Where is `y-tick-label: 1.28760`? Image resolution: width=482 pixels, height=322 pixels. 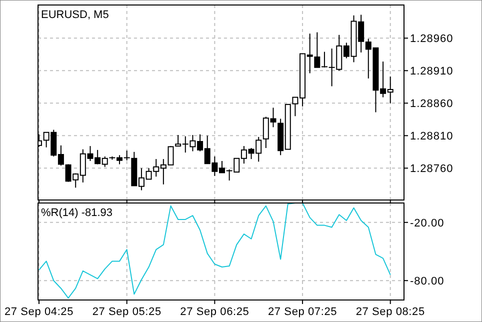 y-tick-label: 1.28760 is located at coordinates (432, 169).